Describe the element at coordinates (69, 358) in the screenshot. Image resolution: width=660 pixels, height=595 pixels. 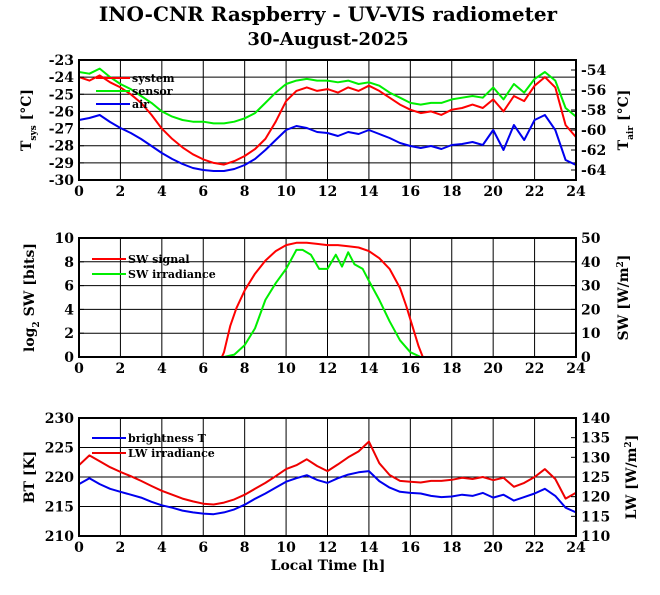
I see `y-tick-label-left: 0` at that location.